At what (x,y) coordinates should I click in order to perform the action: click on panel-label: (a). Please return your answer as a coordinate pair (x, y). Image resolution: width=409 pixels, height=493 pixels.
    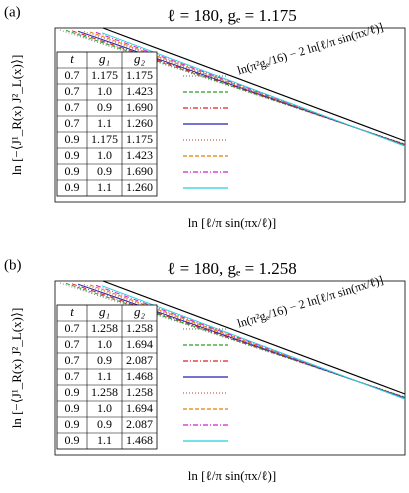
    Looking at the image, I should click on (12, 12).